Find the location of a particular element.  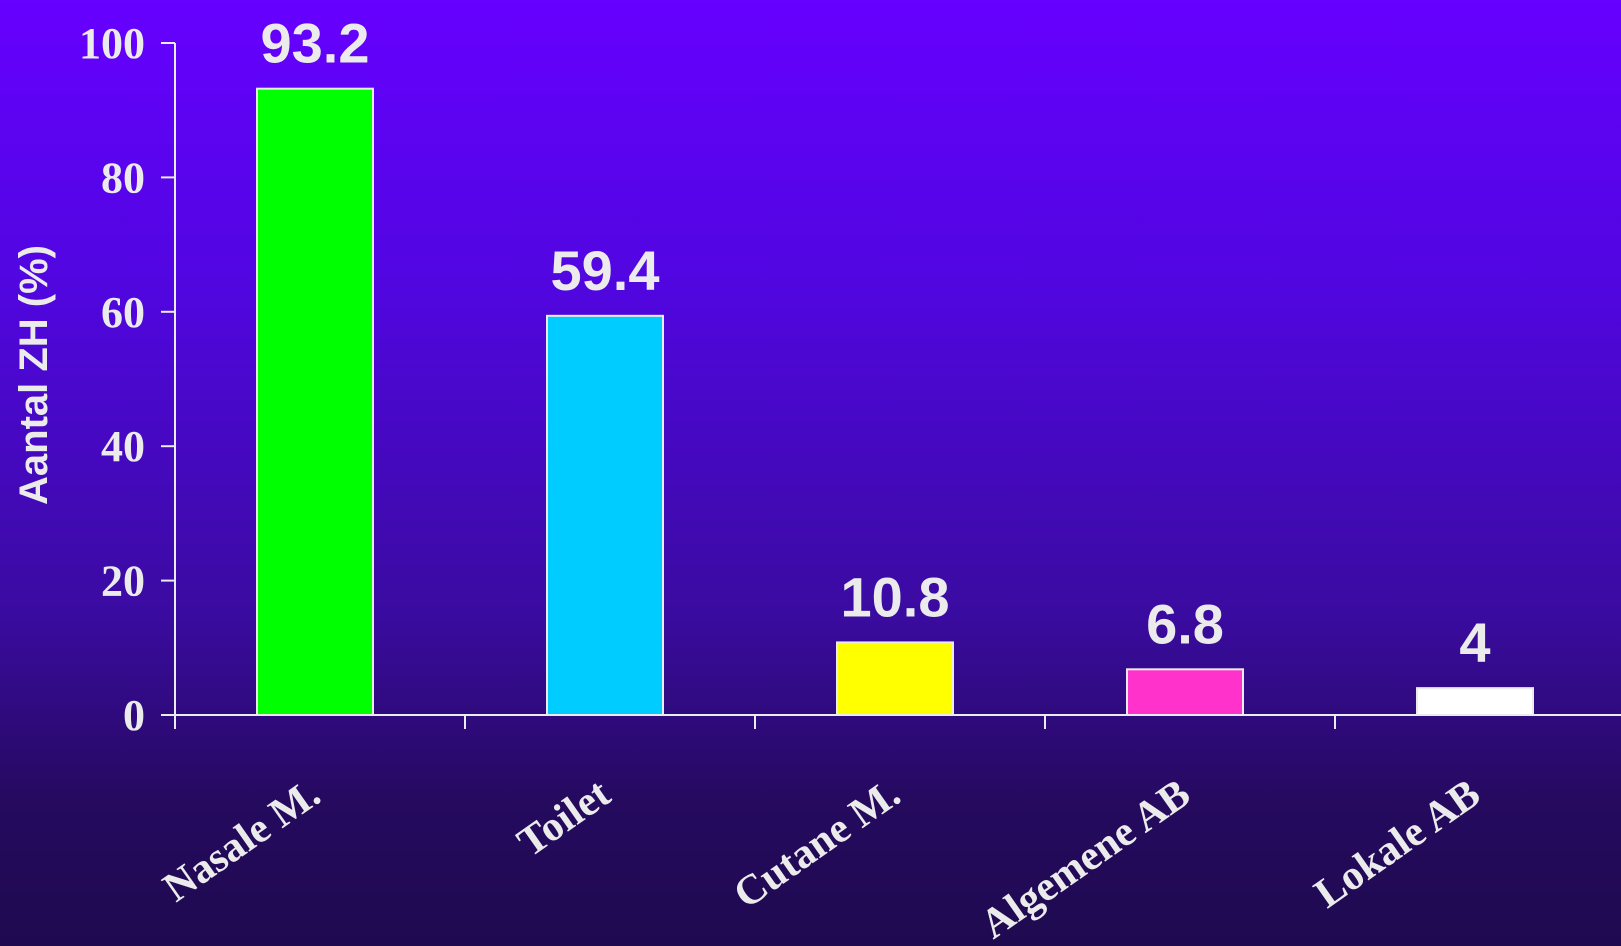

data-label: 59.4 is located at coordinates (605, 270).